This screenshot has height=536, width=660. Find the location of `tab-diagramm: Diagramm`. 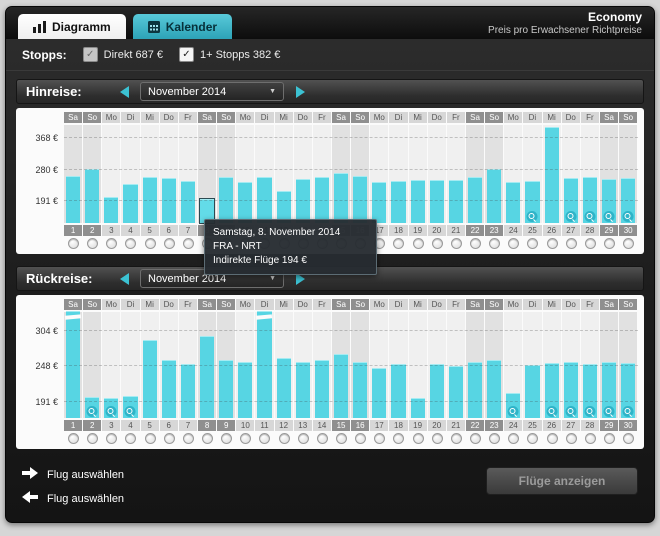

tab-diagramm: Diagramm is located at coordinates (72, 26).